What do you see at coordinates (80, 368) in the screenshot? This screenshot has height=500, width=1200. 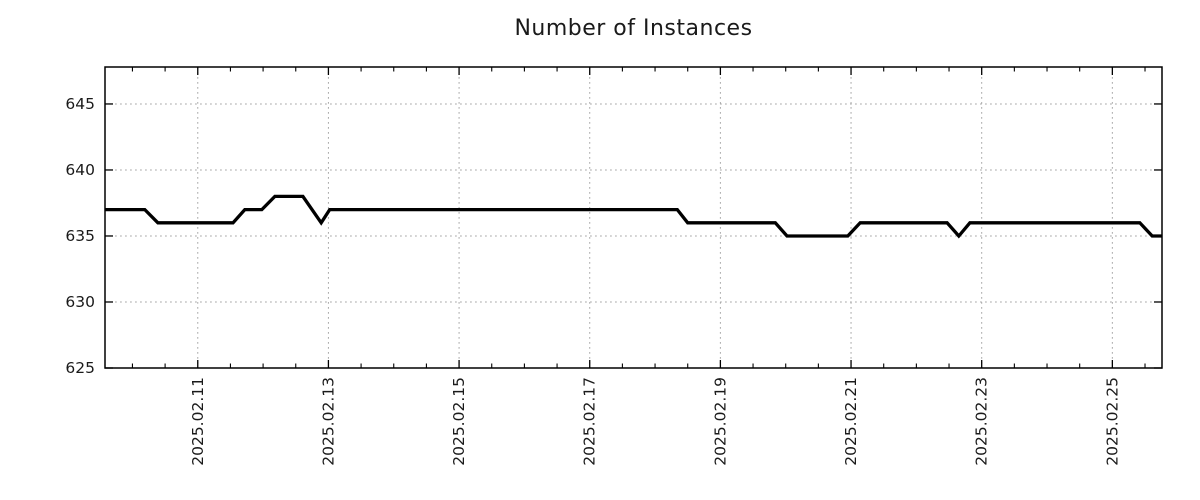 I see `y-tick-label: 625` at bounding box center [80, 368].